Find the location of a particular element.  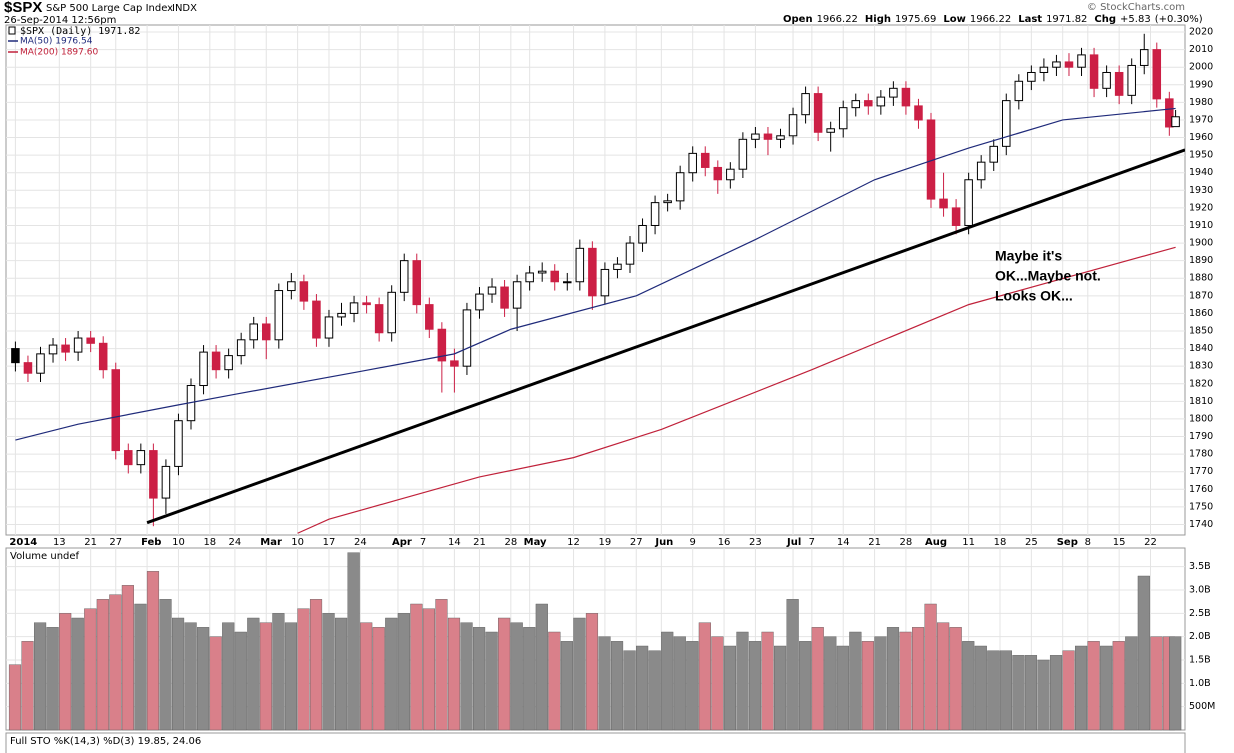

chart-title: $SPX is located at coordinates (23, 8).